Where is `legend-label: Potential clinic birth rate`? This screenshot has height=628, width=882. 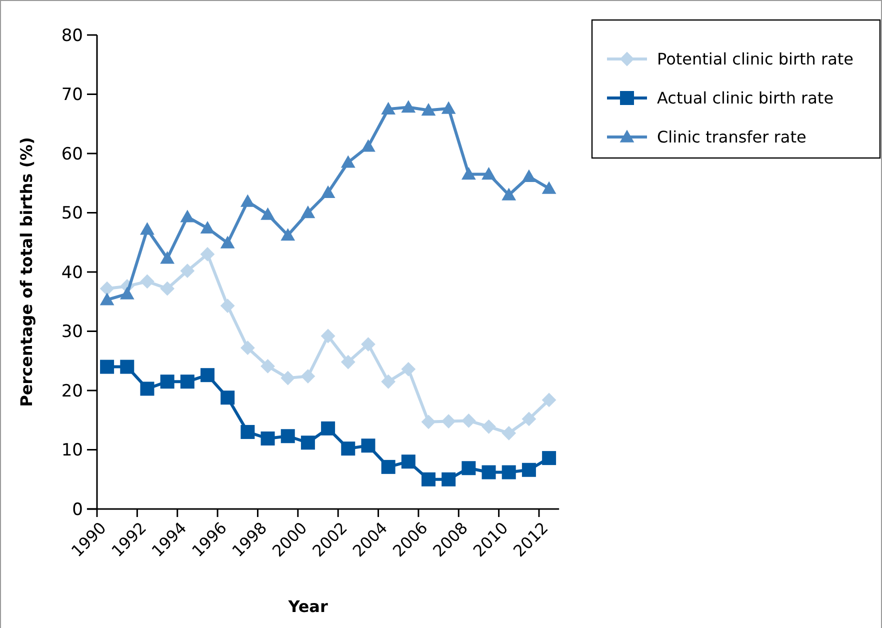
legend-label: Potential clinic birth rate is located at coordinates (755, 59).